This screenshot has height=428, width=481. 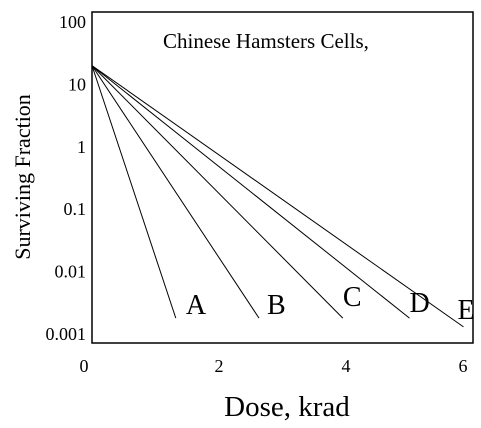 I want to click on y-tick-label: 0.1, so click(x=75, y=209).